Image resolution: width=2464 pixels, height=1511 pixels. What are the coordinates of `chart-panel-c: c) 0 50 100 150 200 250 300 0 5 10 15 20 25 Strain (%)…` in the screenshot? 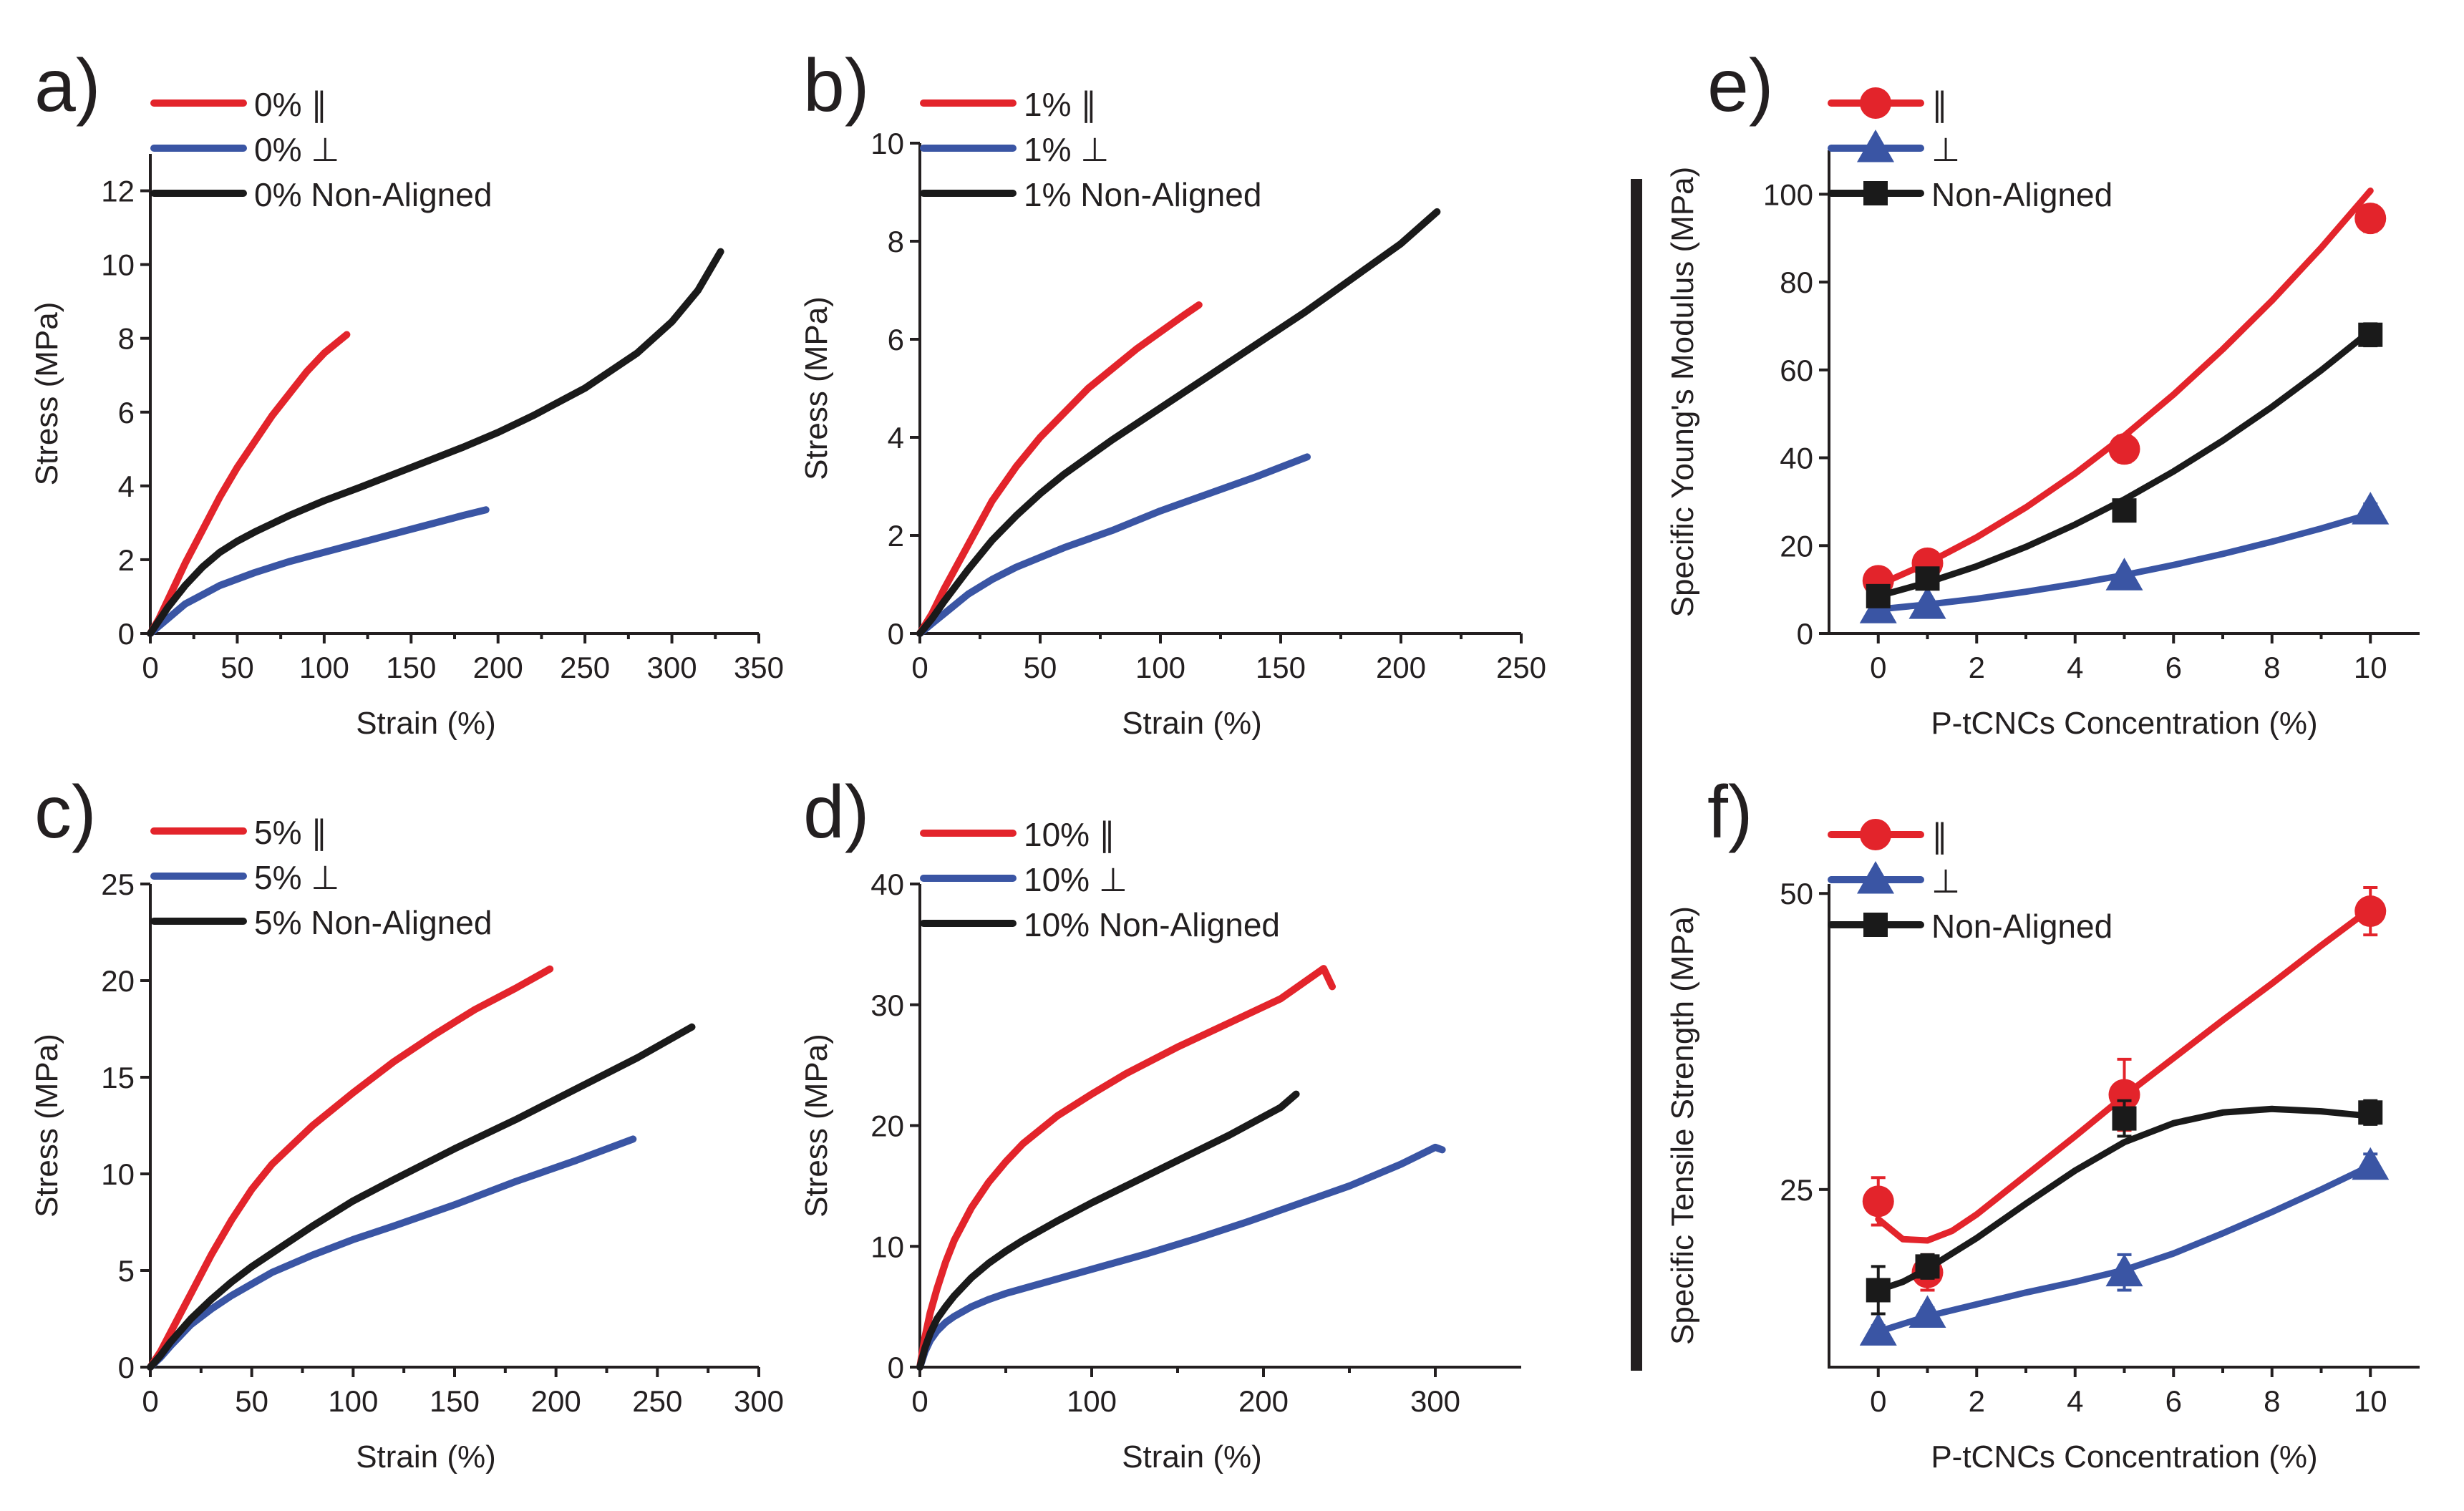 It's located at (406, 1123).